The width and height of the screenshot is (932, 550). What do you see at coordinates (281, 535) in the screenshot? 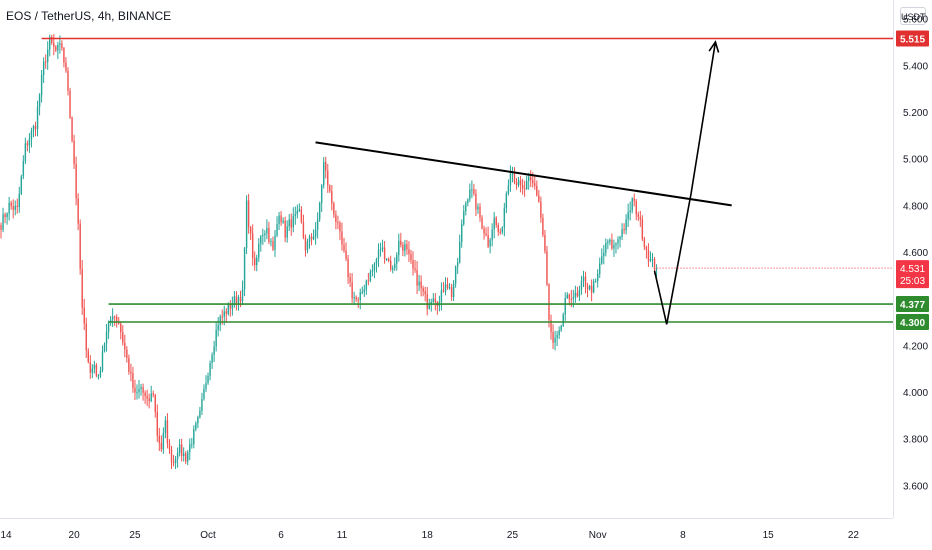
I see `x-tick-label: 6` at bounding box center [281, 535].